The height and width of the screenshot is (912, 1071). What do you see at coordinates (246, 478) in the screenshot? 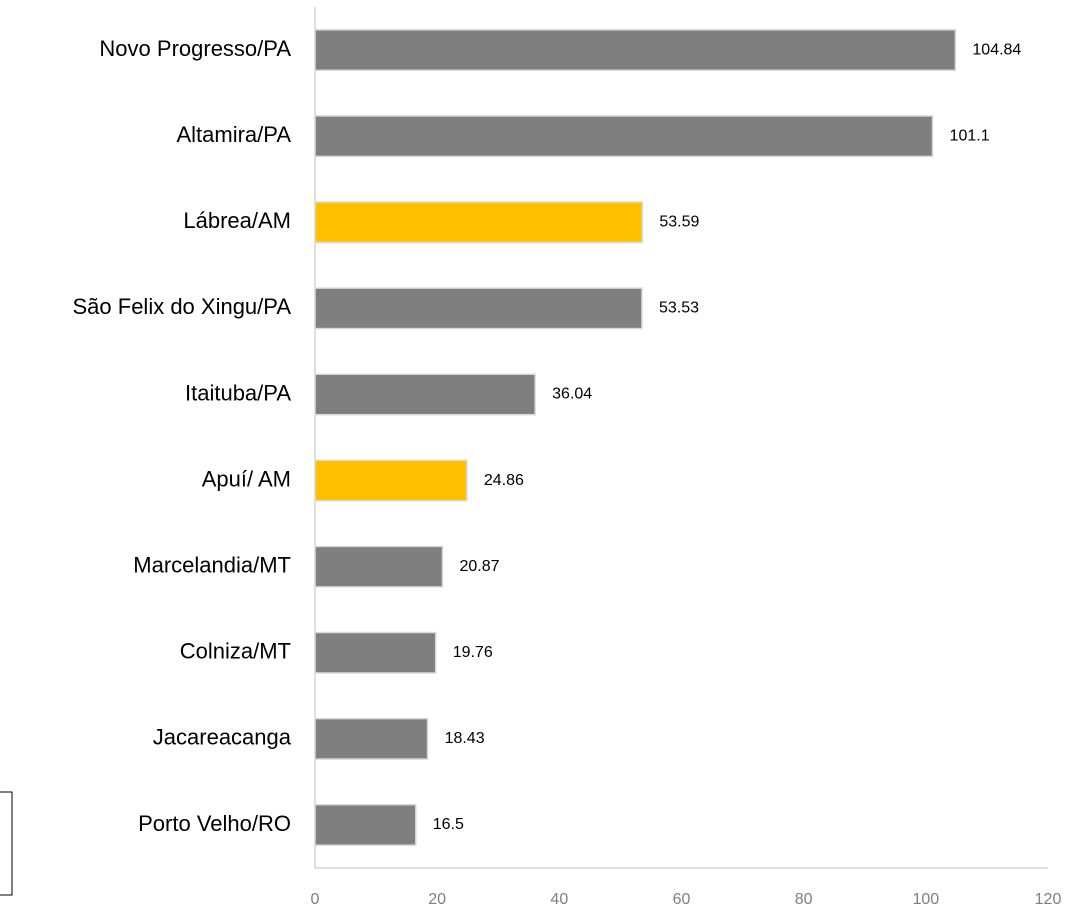
I see `y-tick-label: Apuí/ AM` at bounding box center [246, 478].